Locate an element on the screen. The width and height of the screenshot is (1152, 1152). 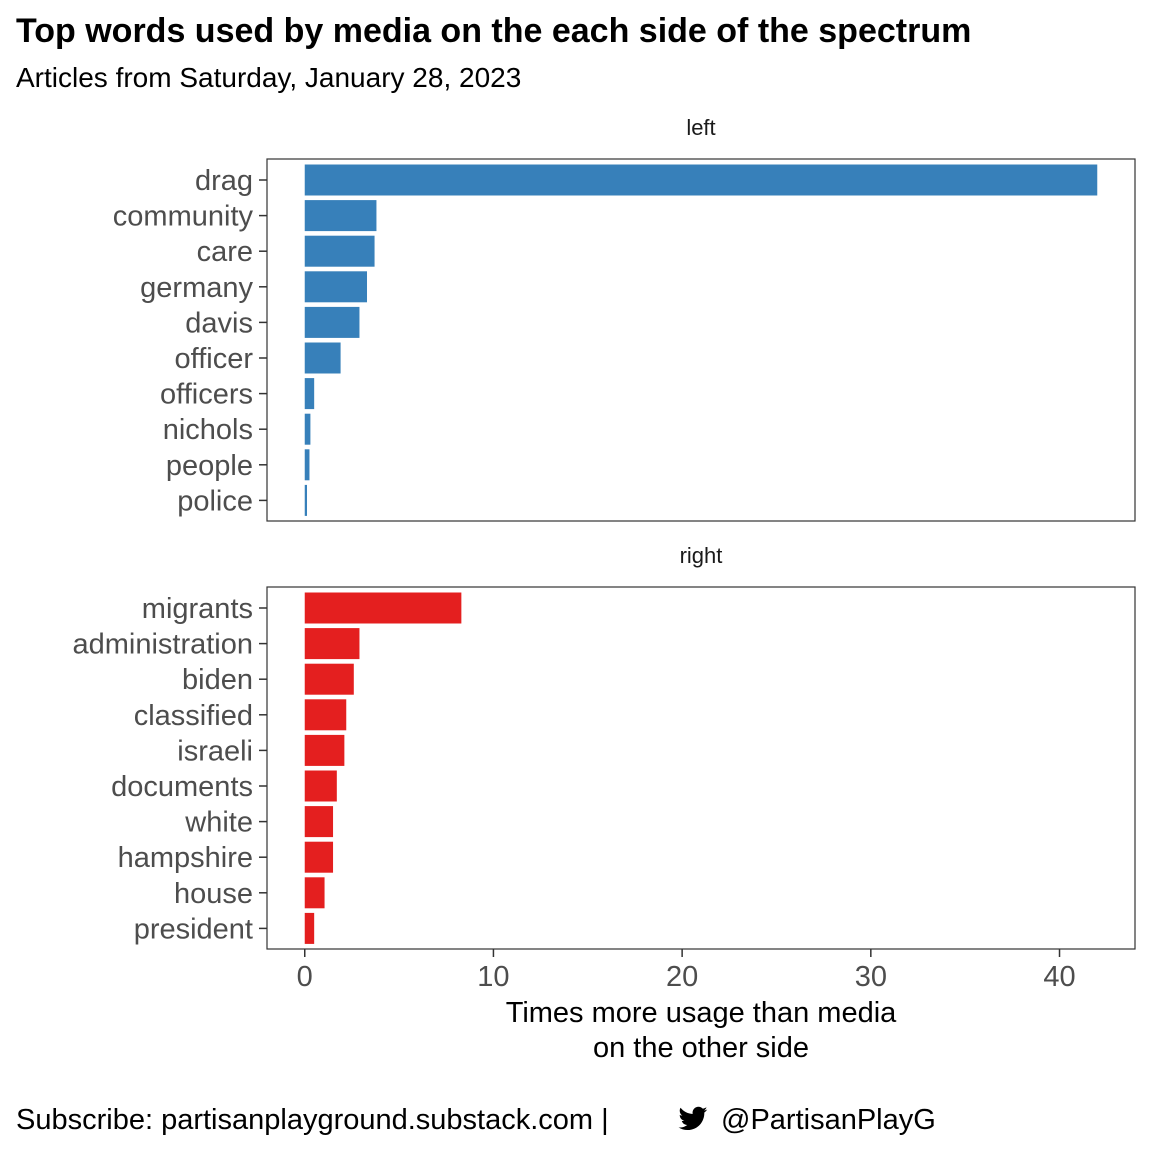
category-label-president: president is located at coordinates (193, 929).